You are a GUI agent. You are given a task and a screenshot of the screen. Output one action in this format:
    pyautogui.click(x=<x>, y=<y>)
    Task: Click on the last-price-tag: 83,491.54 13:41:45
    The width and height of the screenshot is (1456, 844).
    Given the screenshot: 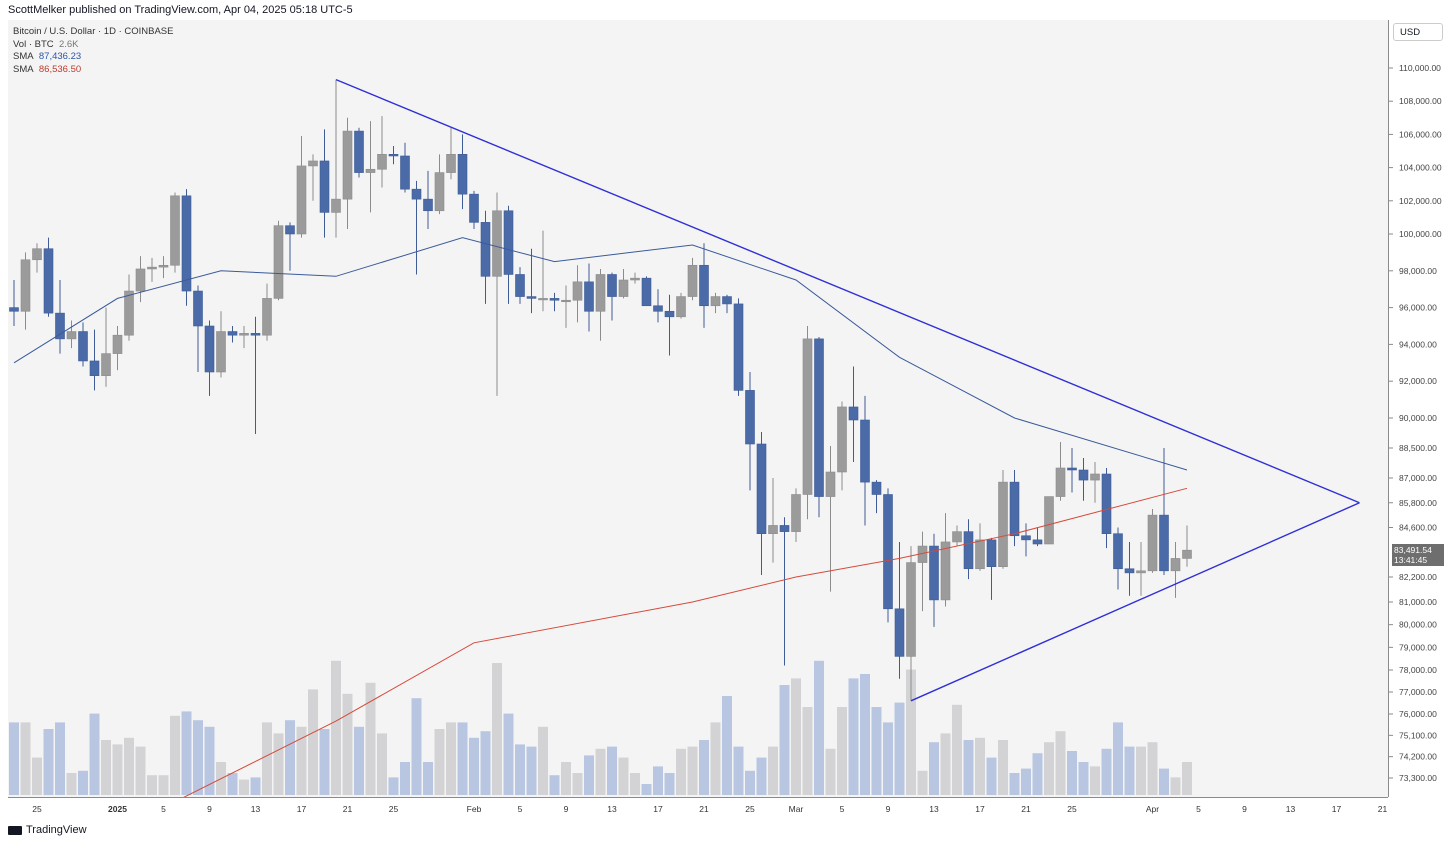 What is the action you would take?
    pyautogui.click(x=1418, y=555)
    